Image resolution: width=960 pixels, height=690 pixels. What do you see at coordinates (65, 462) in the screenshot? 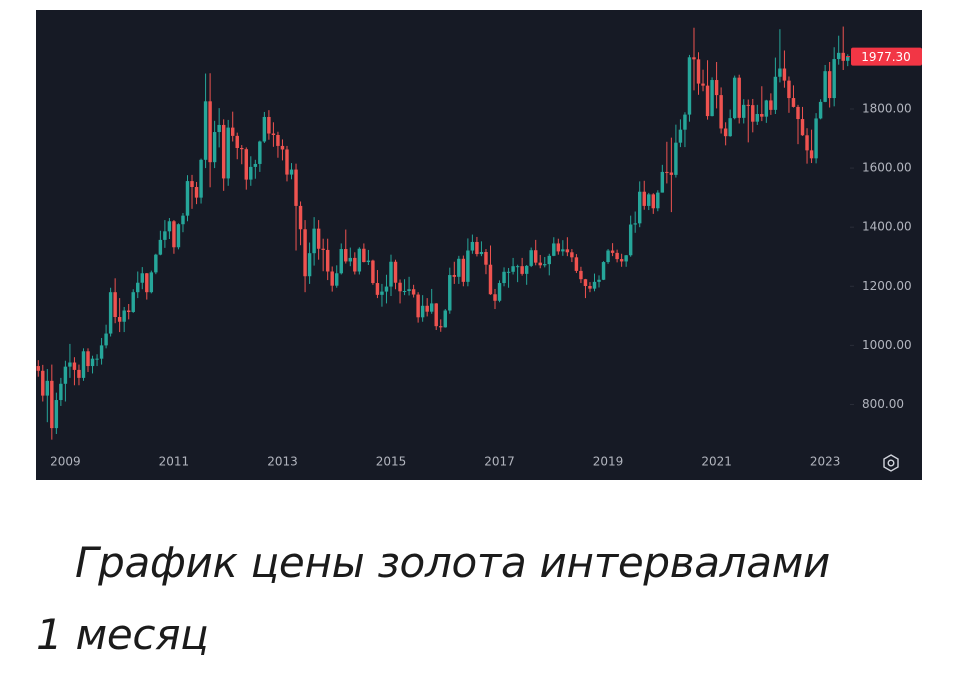
I see `x-tick-label: 2009` at bounding box center [65, 462].